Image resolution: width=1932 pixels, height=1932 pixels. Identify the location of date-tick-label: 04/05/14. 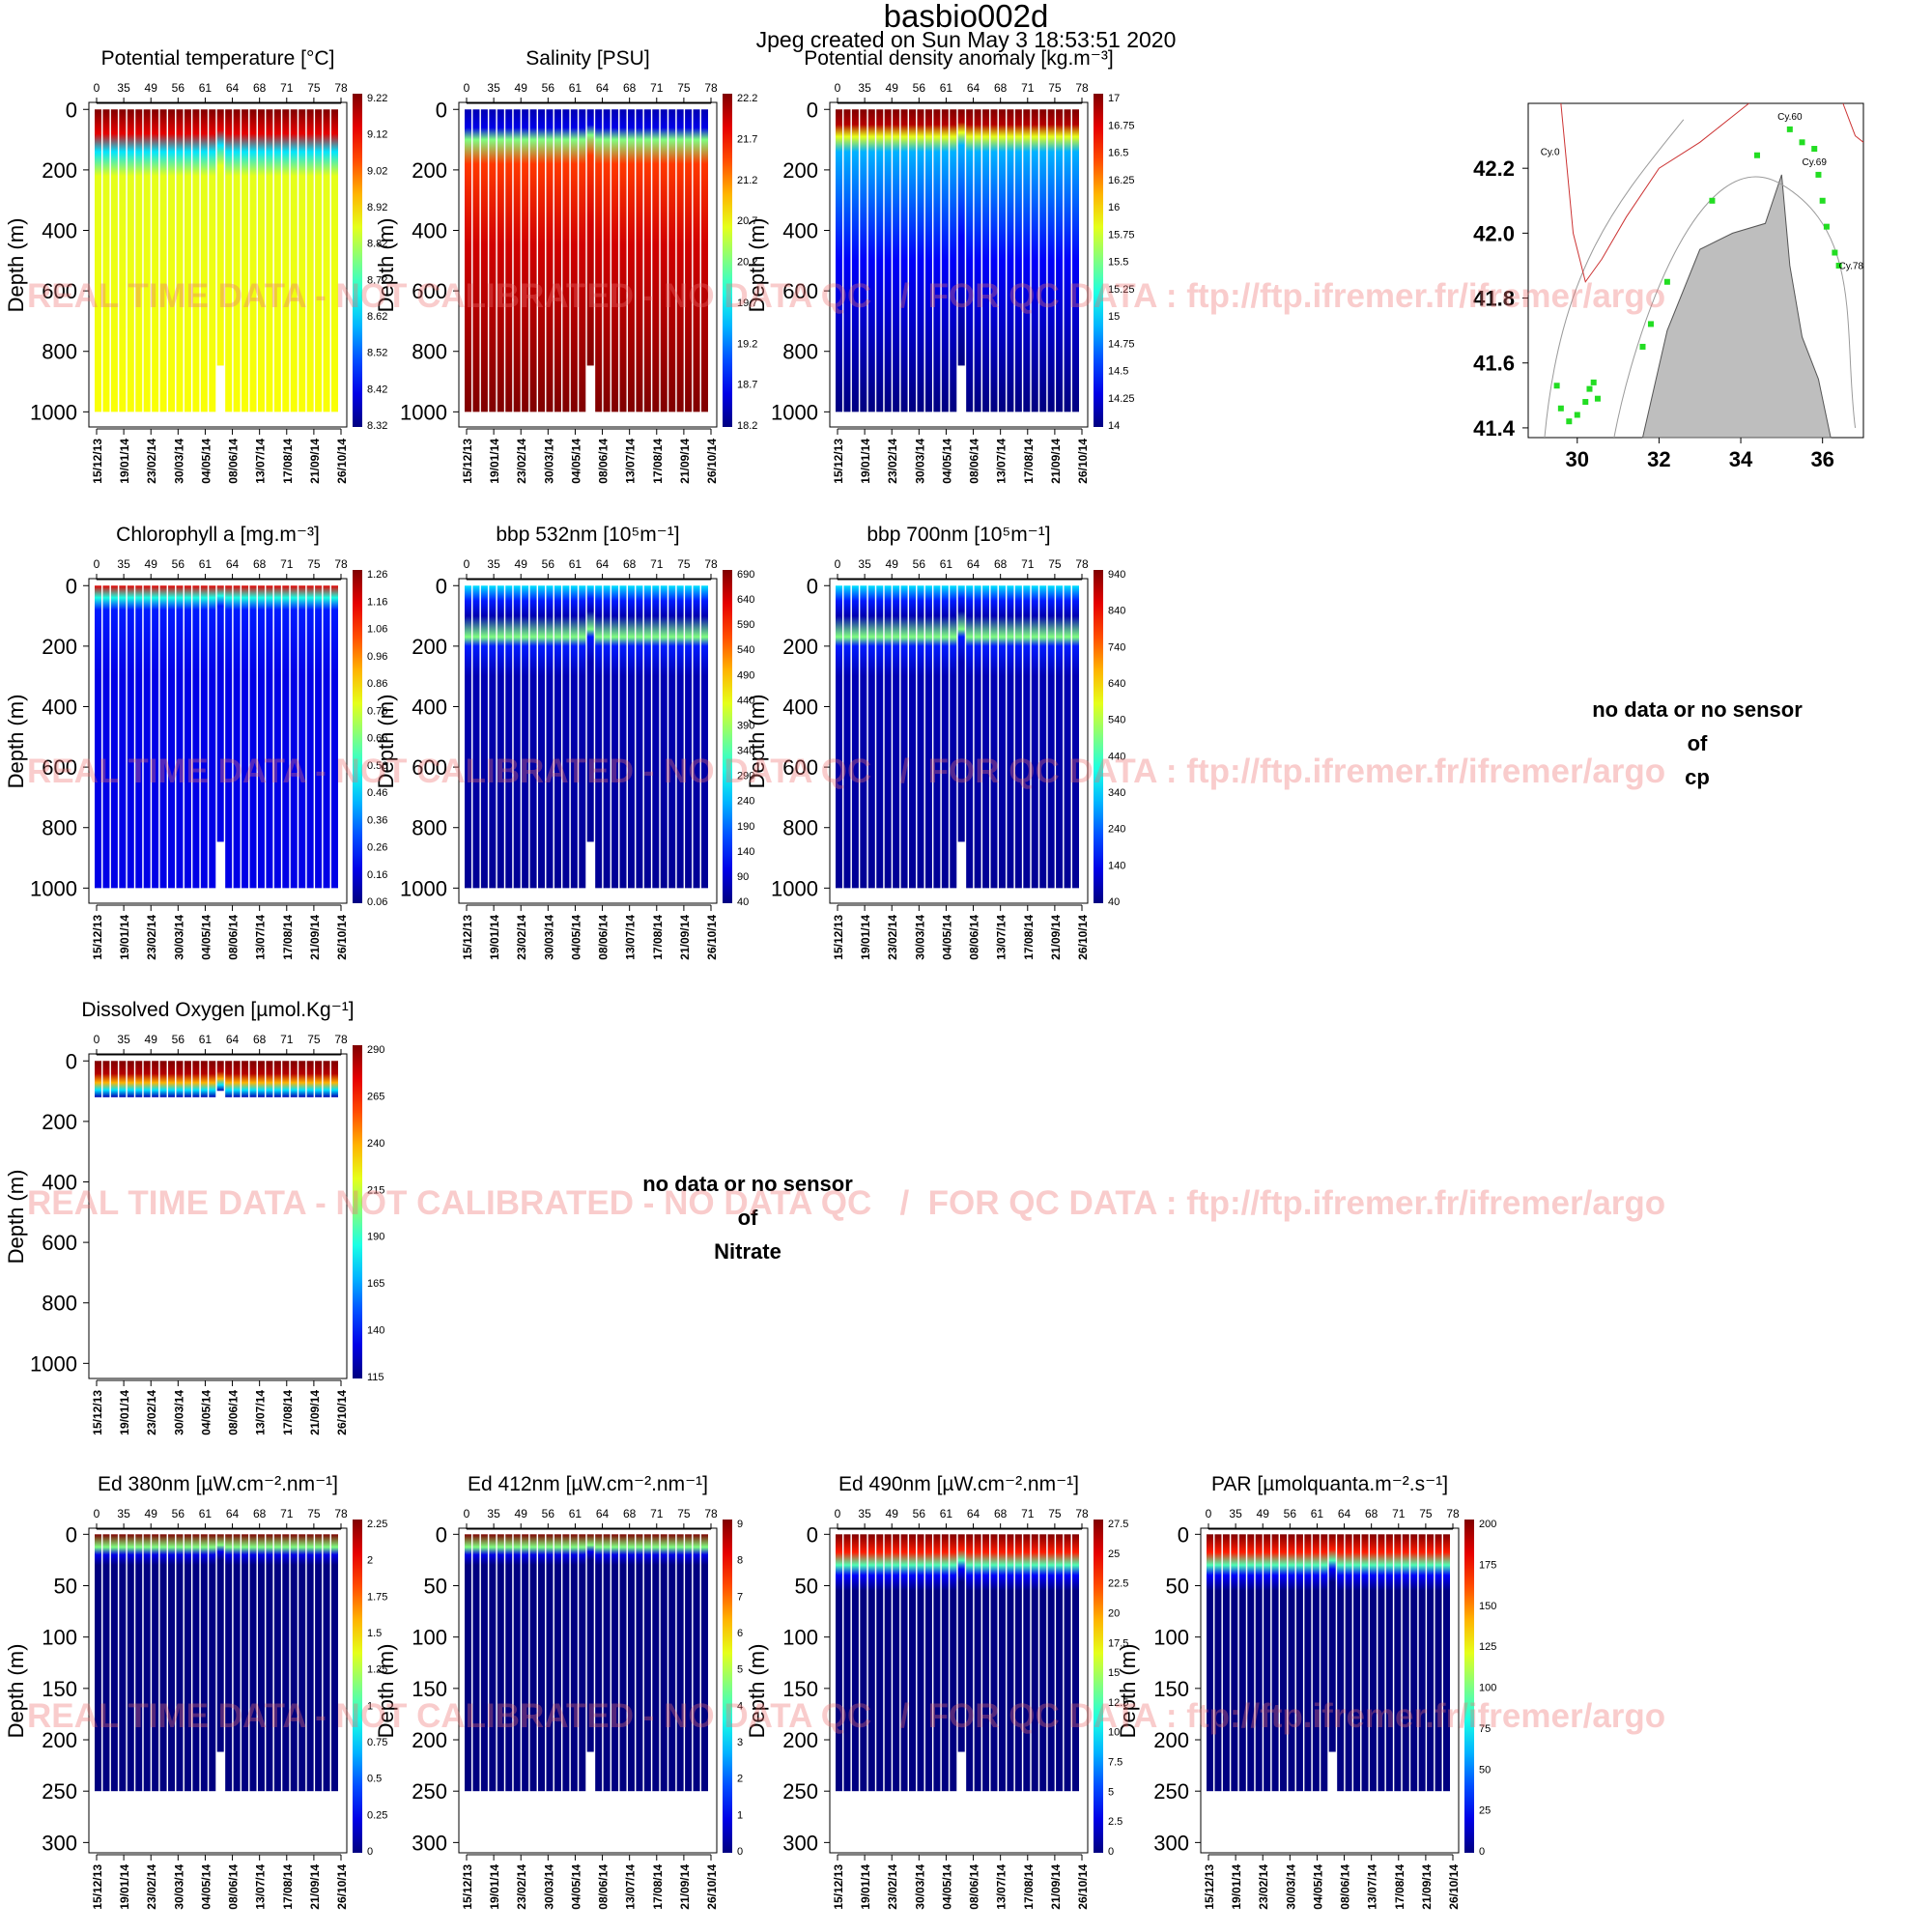
(206, 1412).